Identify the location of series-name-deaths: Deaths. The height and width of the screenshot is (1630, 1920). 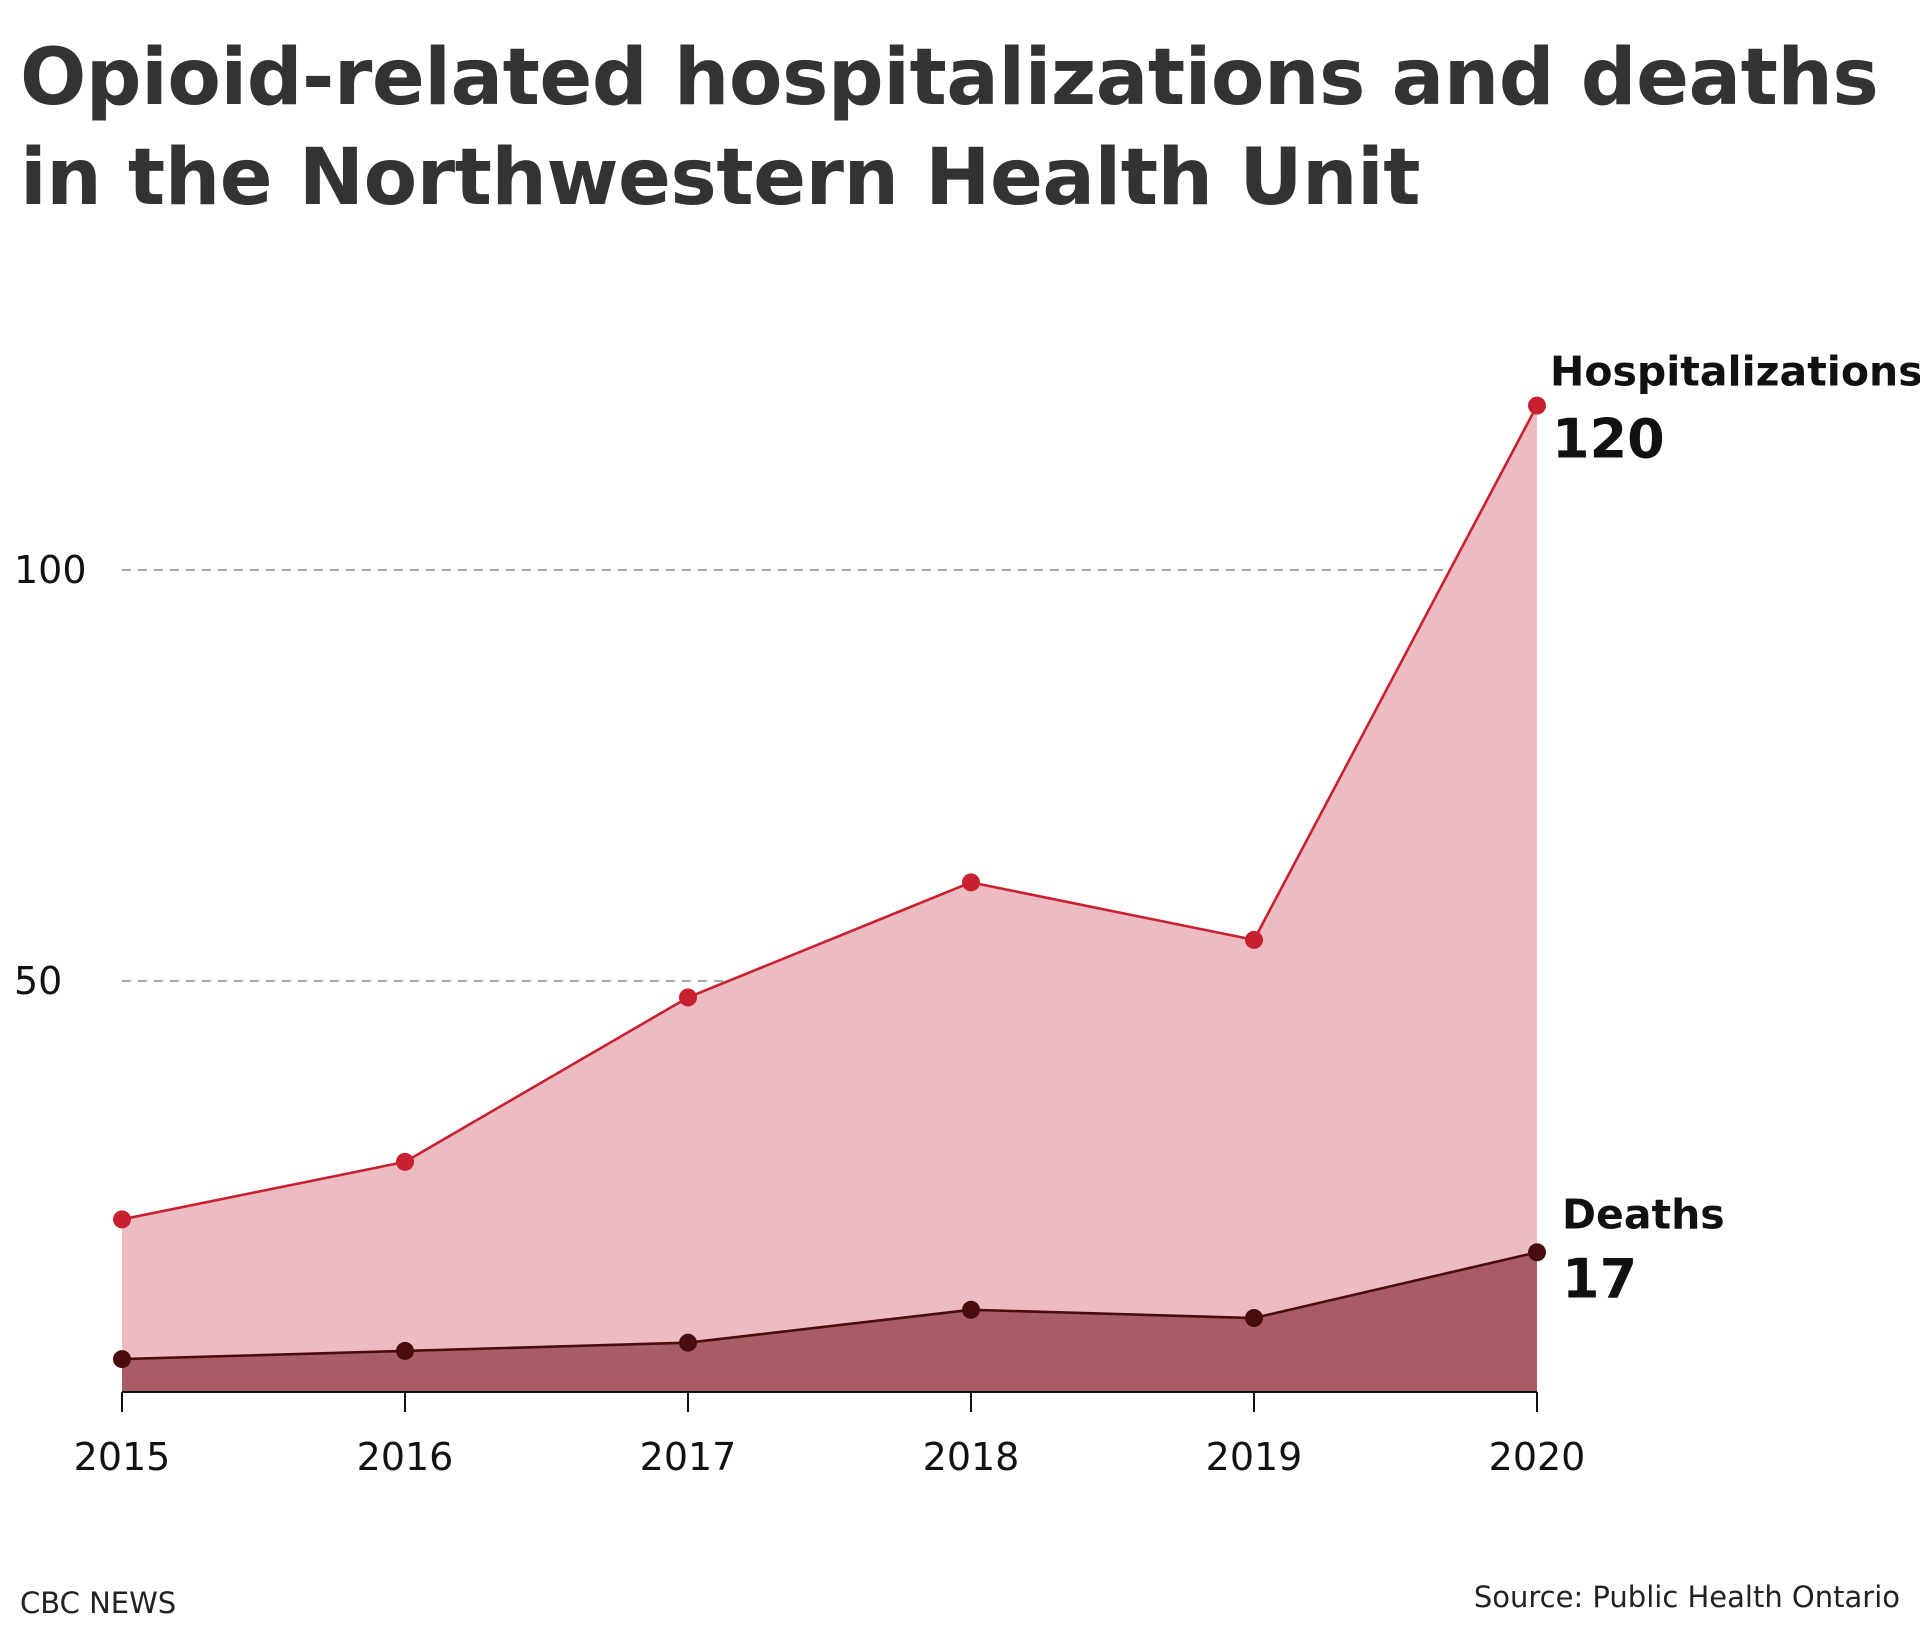
(1643, 1214).